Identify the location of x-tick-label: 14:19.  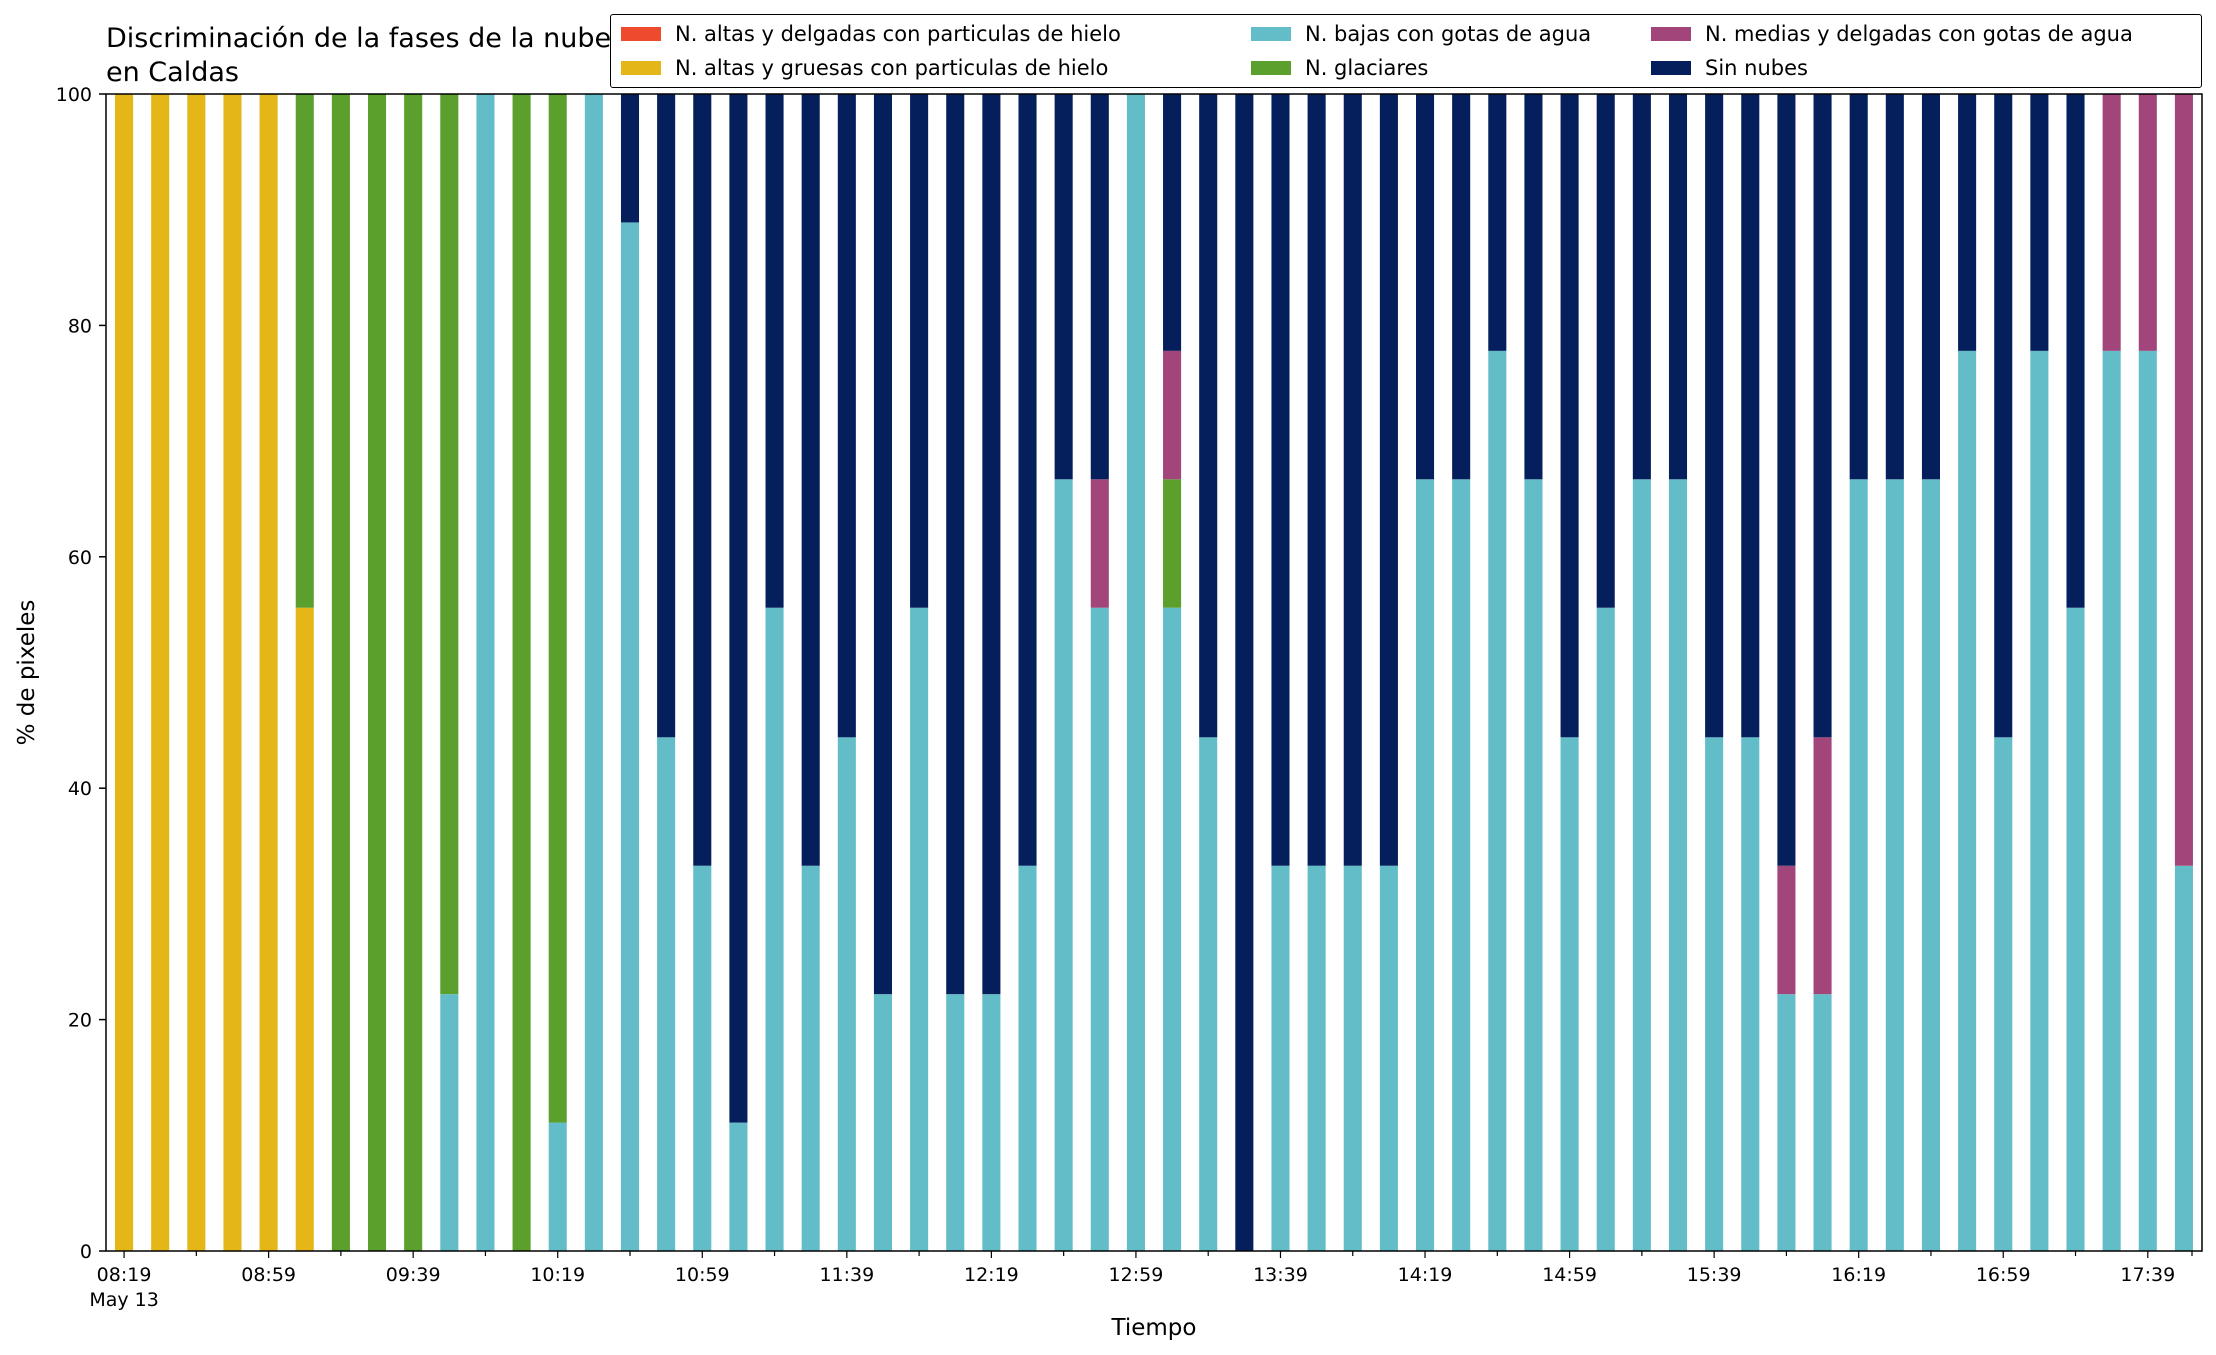
(1425, 1275).